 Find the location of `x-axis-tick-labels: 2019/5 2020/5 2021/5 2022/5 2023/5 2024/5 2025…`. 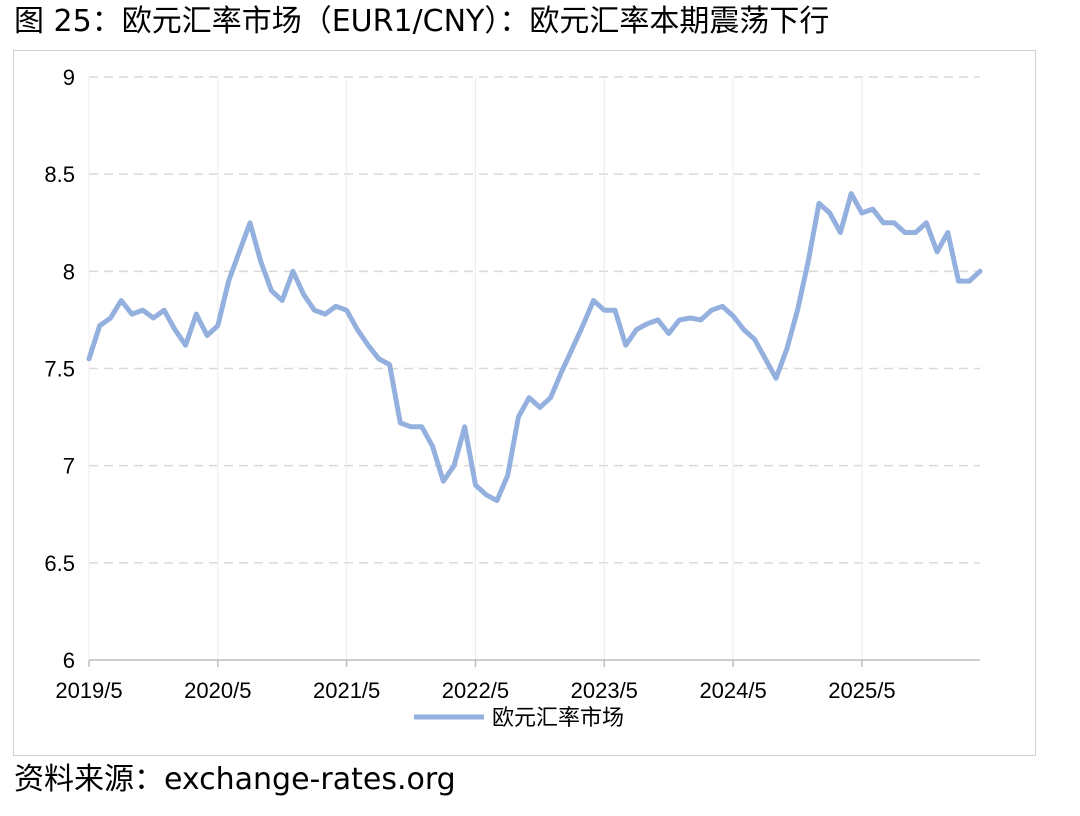

x-axis-tick-labels: 2019/5 2020/5 2021/5 2022/5 2023/5 2024/5 2025… is located at coordinates (475, 690).